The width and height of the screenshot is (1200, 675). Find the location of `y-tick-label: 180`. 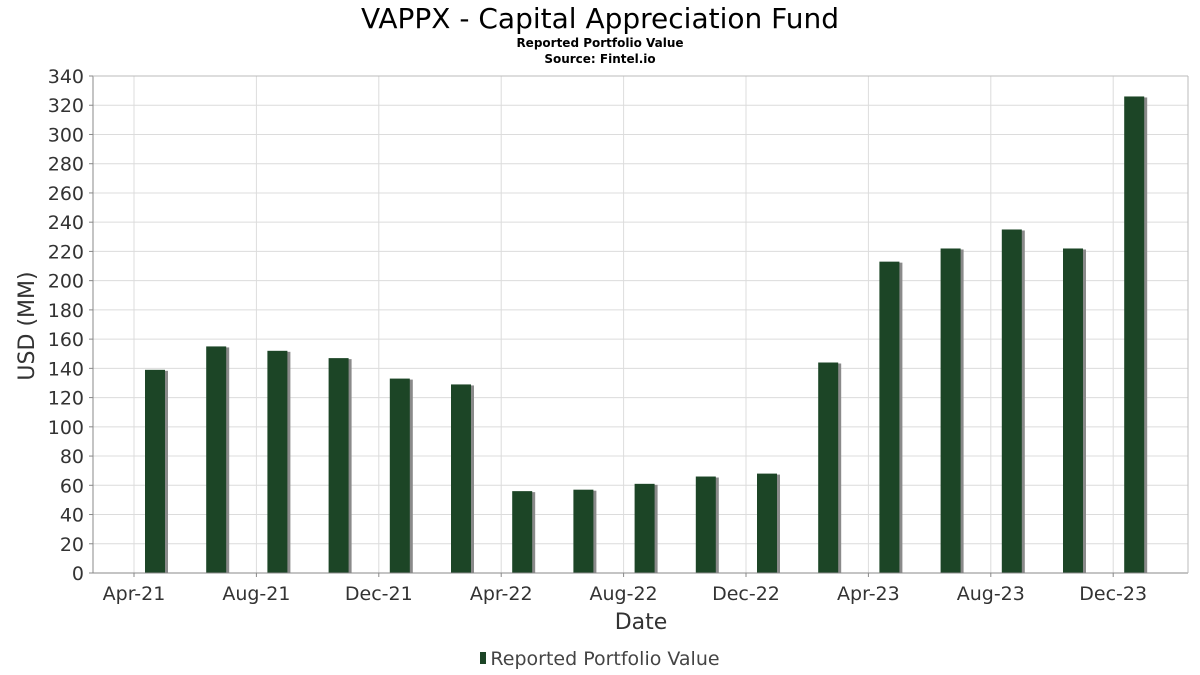

y-tick-label: 180 is located at coordinates (66, 311).